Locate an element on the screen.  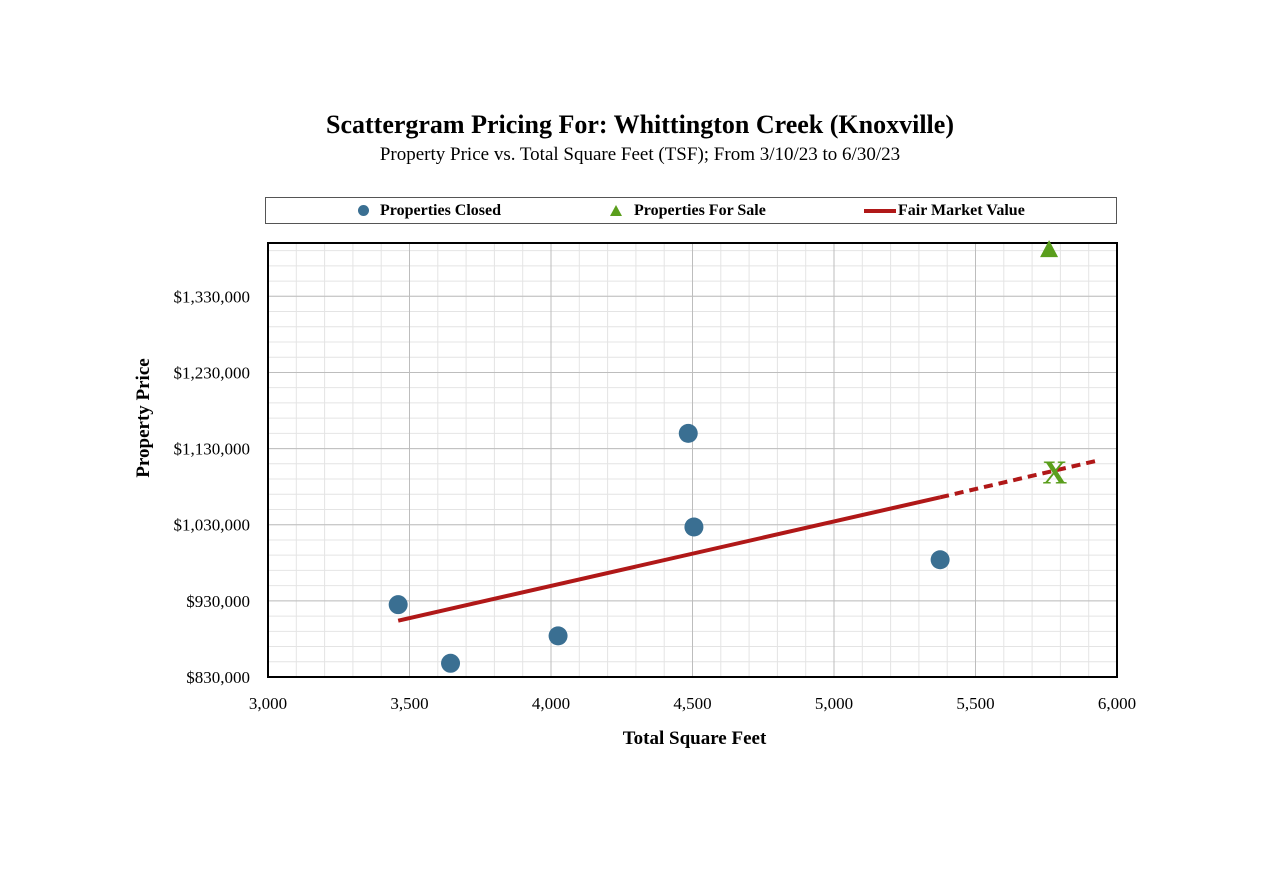
fmv-projection-line is located at coordinates (1020, 479).